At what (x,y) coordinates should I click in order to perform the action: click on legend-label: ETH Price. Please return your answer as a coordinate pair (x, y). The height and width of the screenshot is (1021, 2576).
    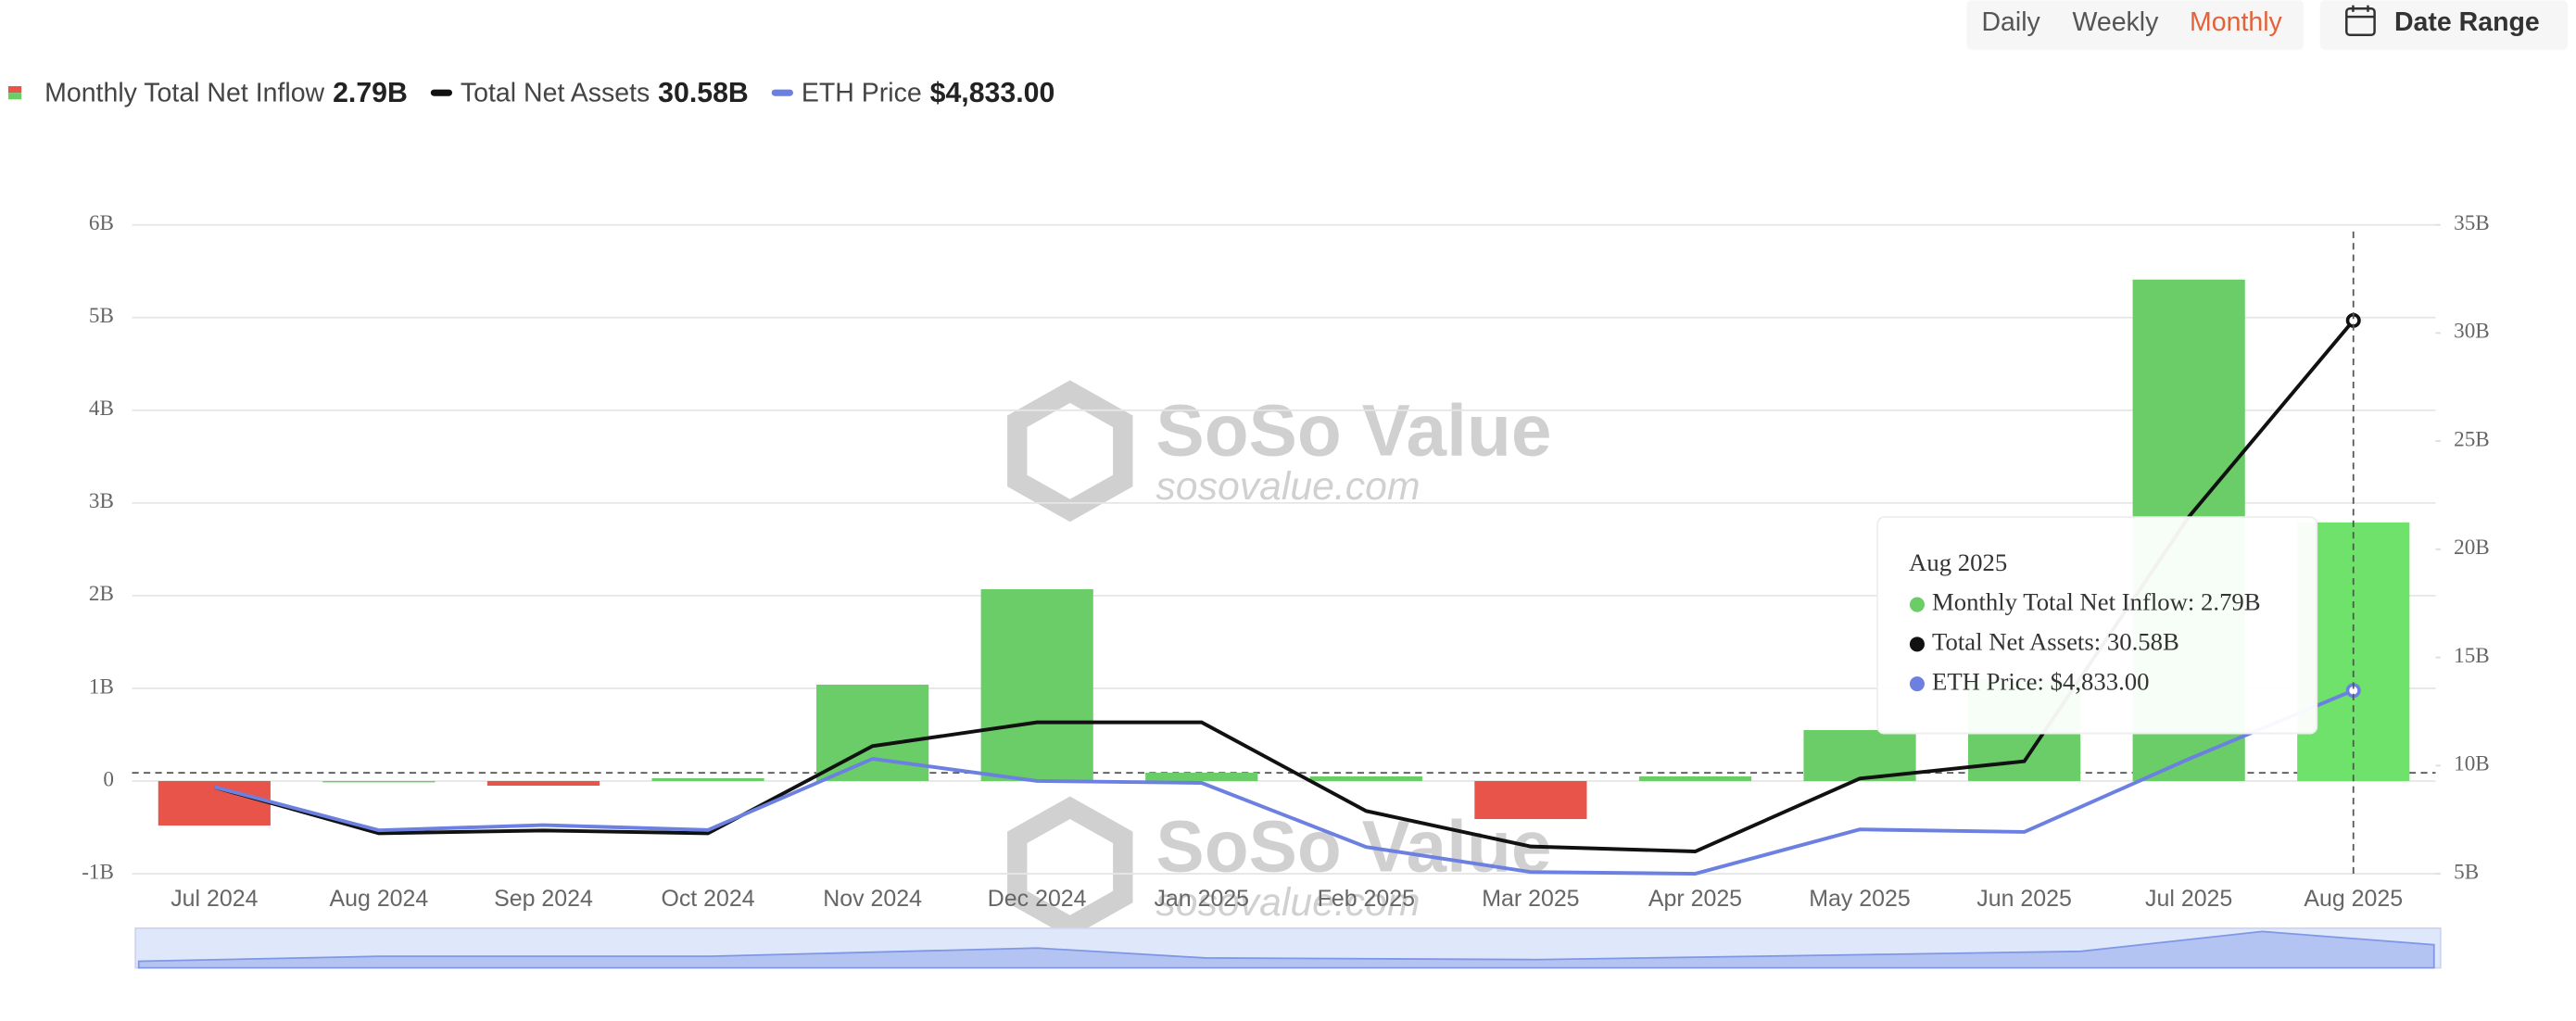
    Looking at the image, I should click on (862, 92).